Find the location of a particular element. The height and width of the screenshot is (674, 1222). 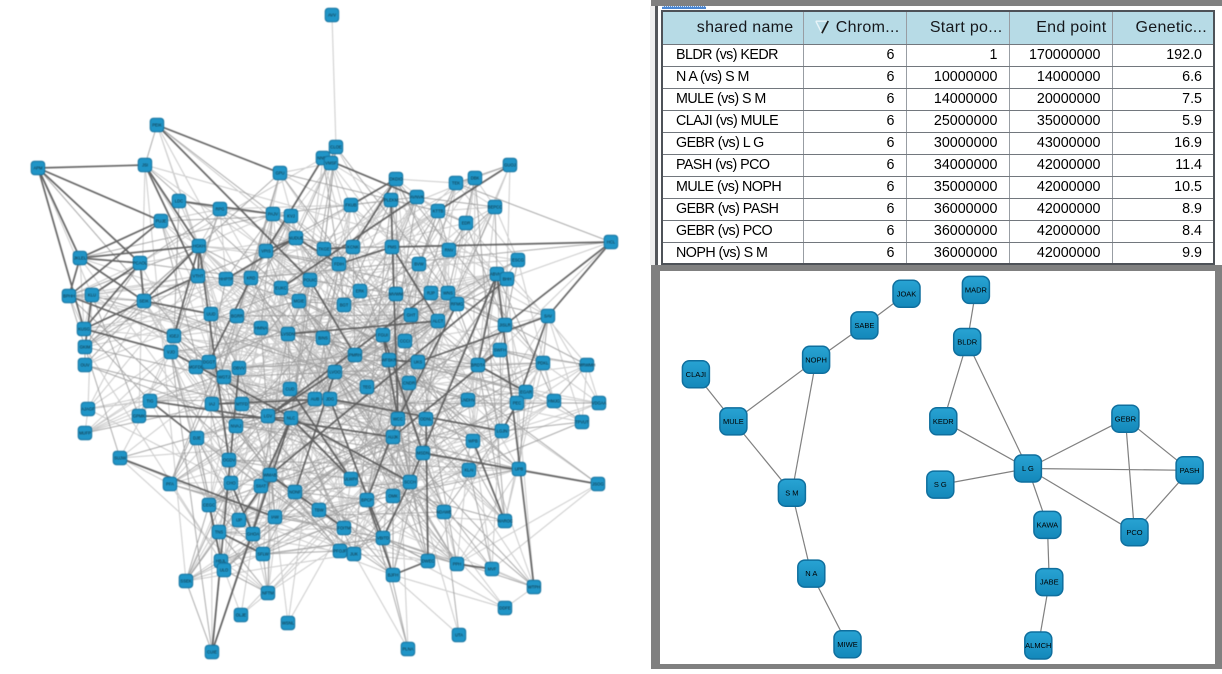

svg-text: GPMK is located at coordinates (139, 416).